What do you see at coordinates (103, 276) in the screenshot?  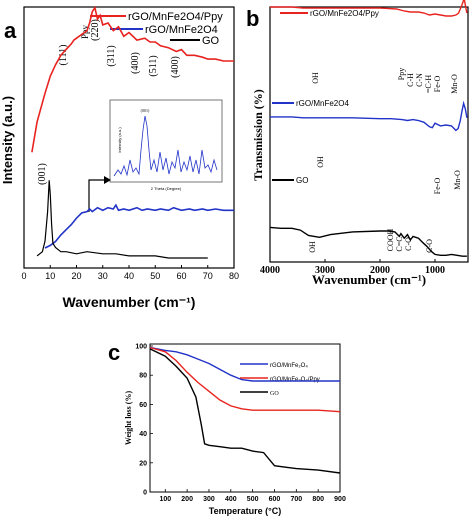 I see `panel-a-x-tick-label: 30` at bounding box center [103, 276].